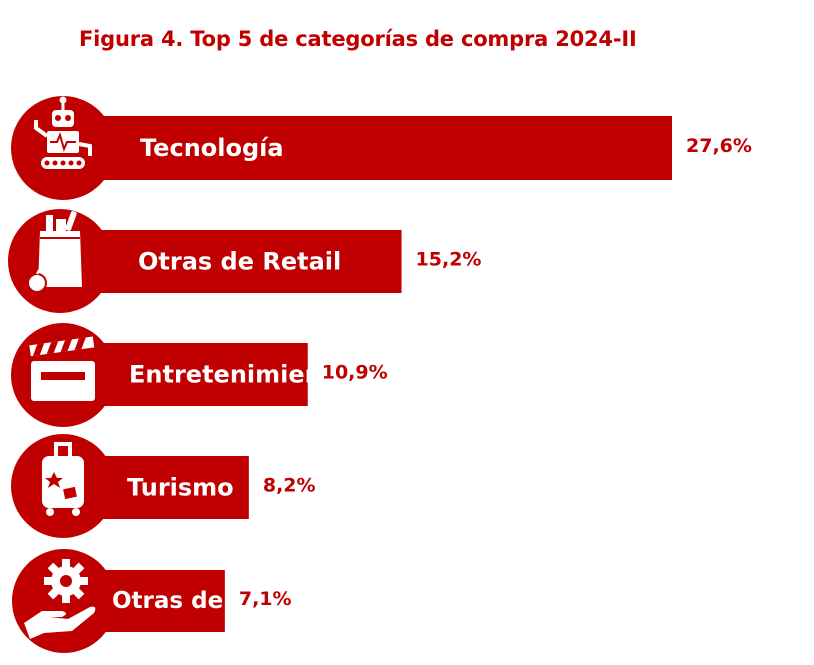 Image resolution: width=814 pixels, height=665 pixels. Describe the element at coordinates (63, 118) in the screenshot. I see `robot-head` at that location.